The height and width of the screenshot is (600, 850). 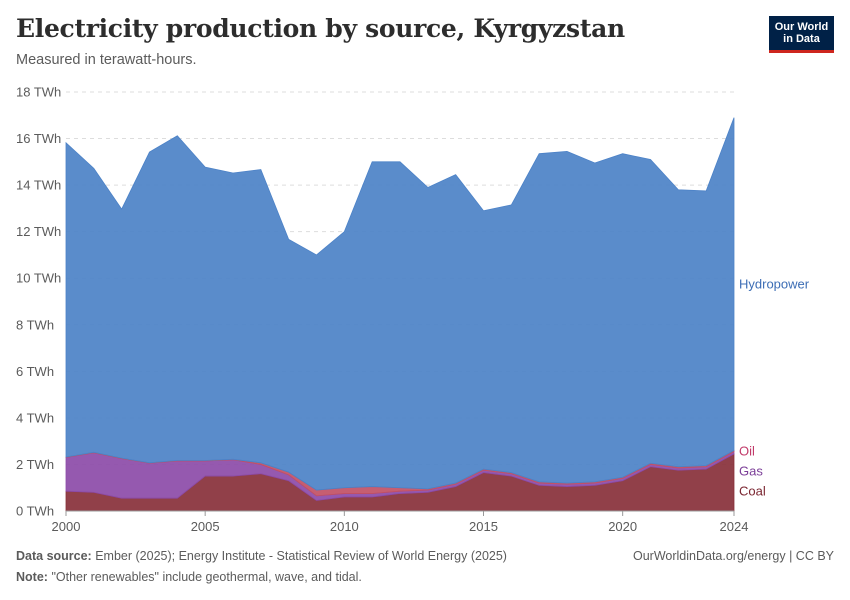 What do you see at coordinates (747, 451) in the screenshot?
I see `series-label-oil: Oil` at bounding box center [747, 451].